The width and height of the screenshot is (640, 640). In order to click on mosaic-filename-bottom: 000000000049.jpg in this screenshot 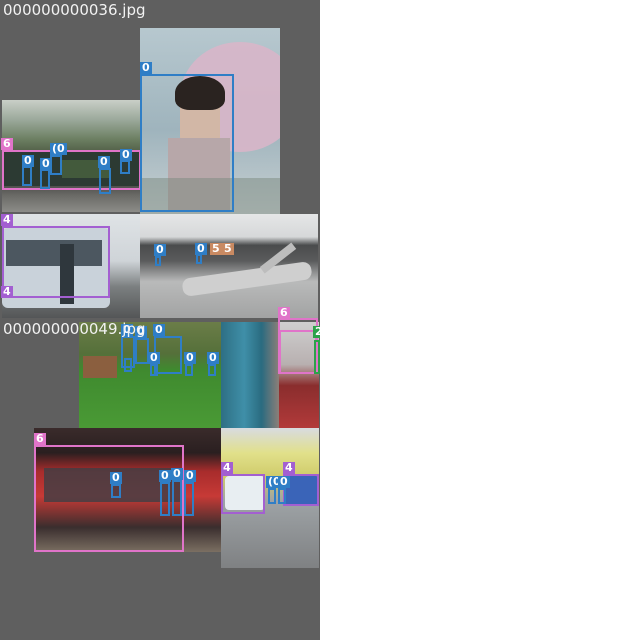, I will do `click(74, 329)`.